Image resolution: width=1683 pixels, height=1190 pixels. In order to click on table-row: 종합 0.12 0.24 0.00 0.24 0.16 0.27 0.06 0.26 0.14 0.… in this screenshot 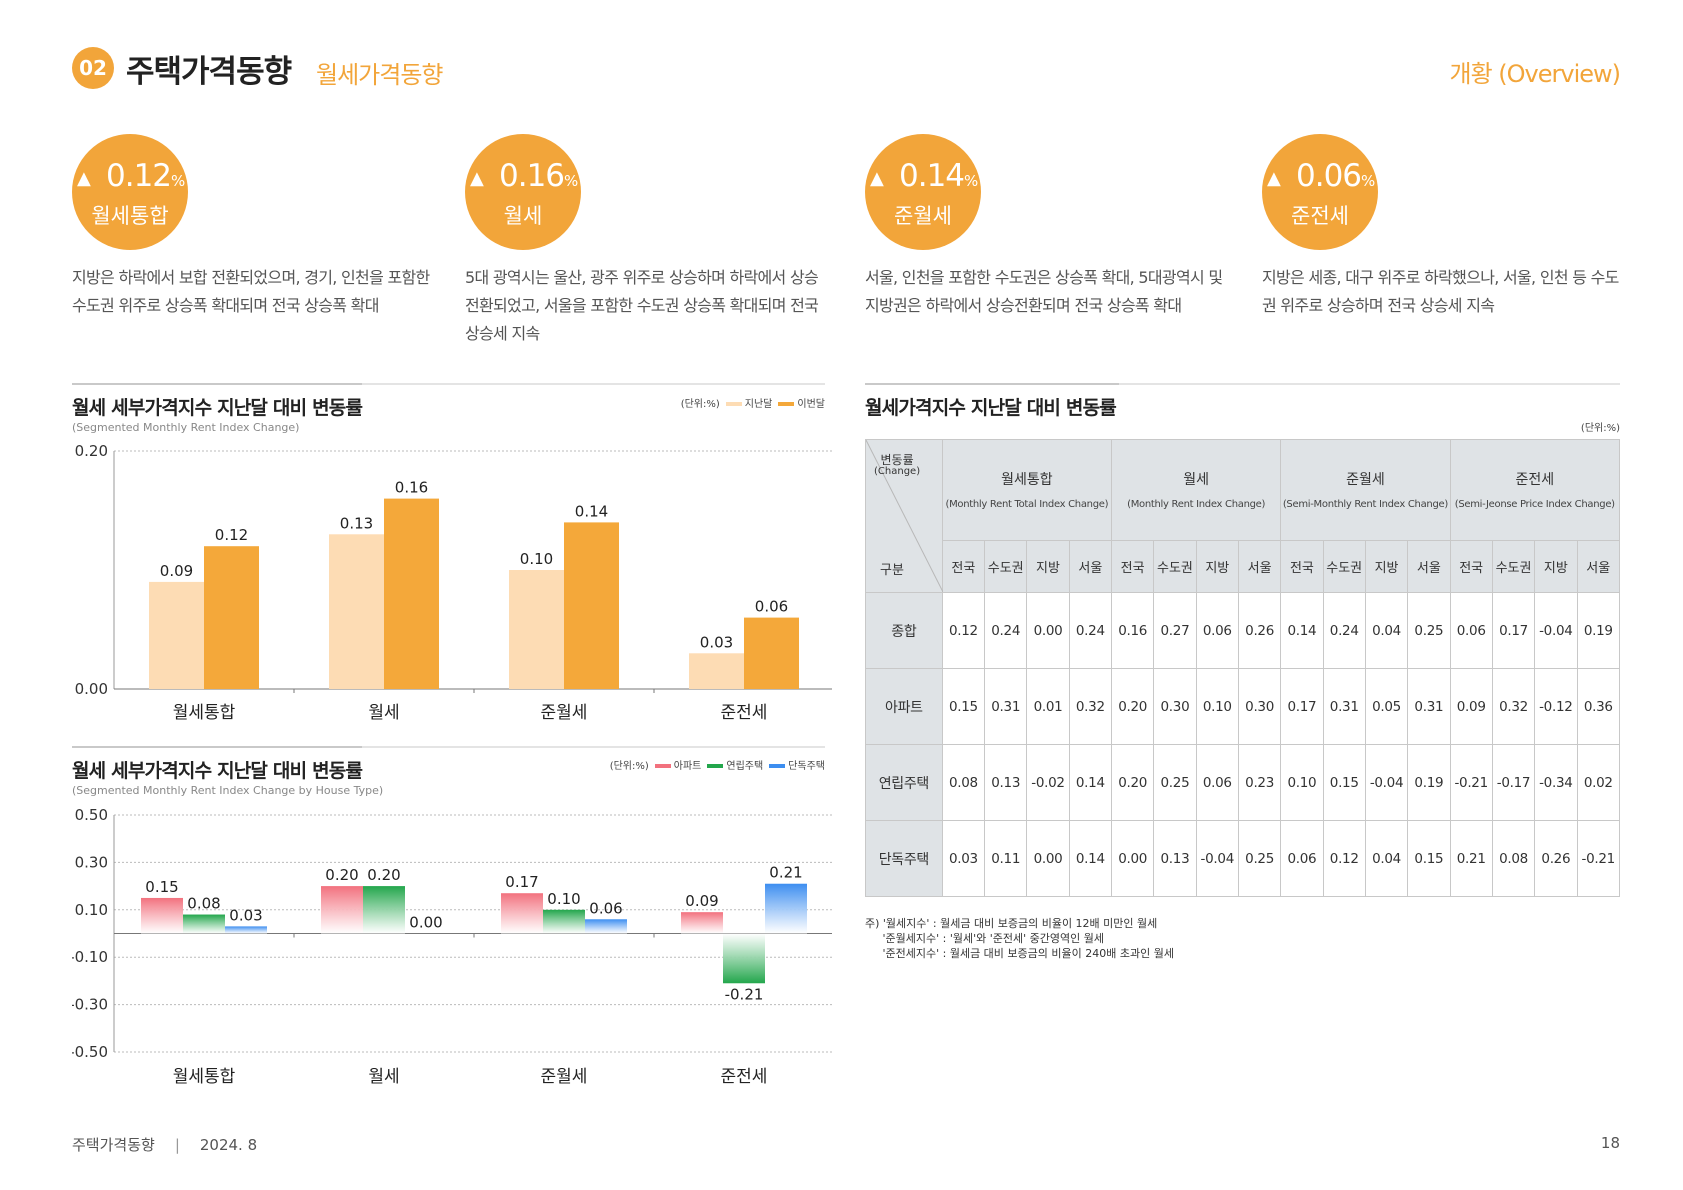, I will do `click(1242, 630)`.